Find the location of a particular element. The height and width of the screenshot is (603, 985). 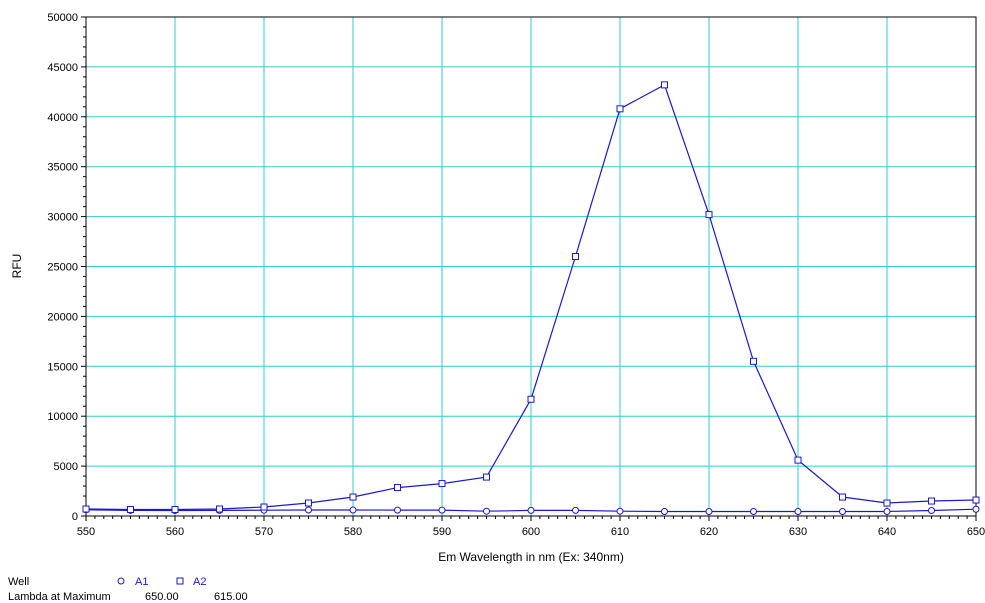

x-tick-label: 590 is located at coordinates (442, 532).